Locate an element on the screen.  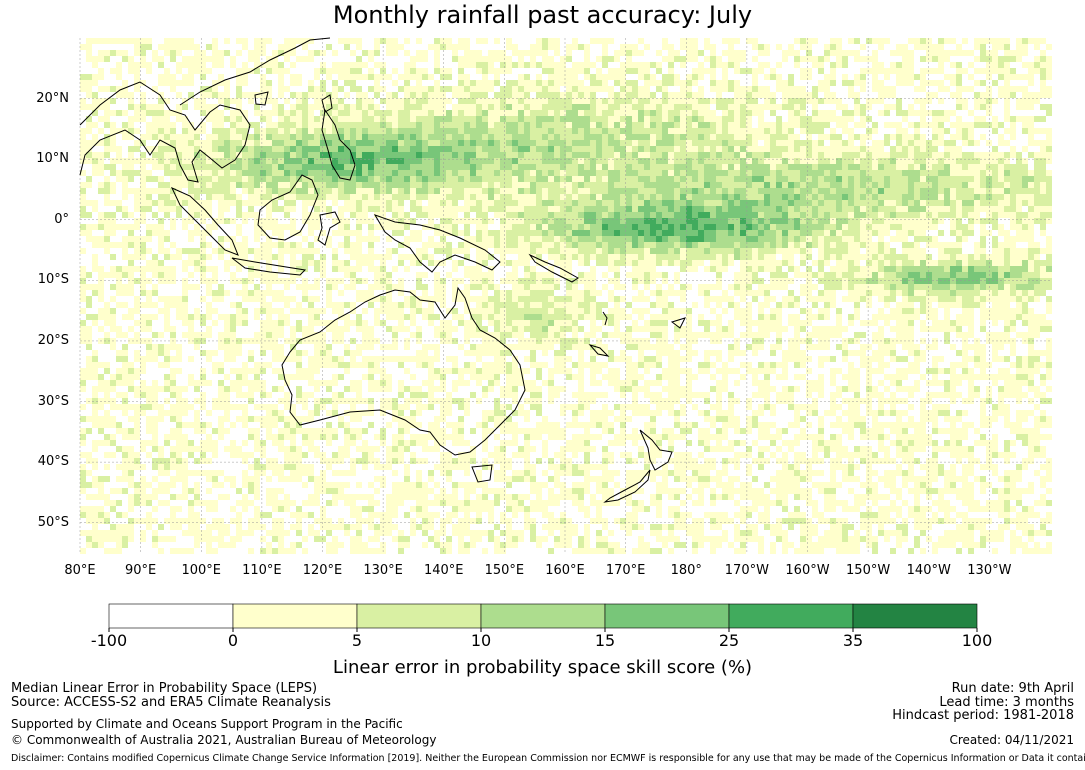
colorbar-tick-label: 0 is located at coordinates (233, 640).